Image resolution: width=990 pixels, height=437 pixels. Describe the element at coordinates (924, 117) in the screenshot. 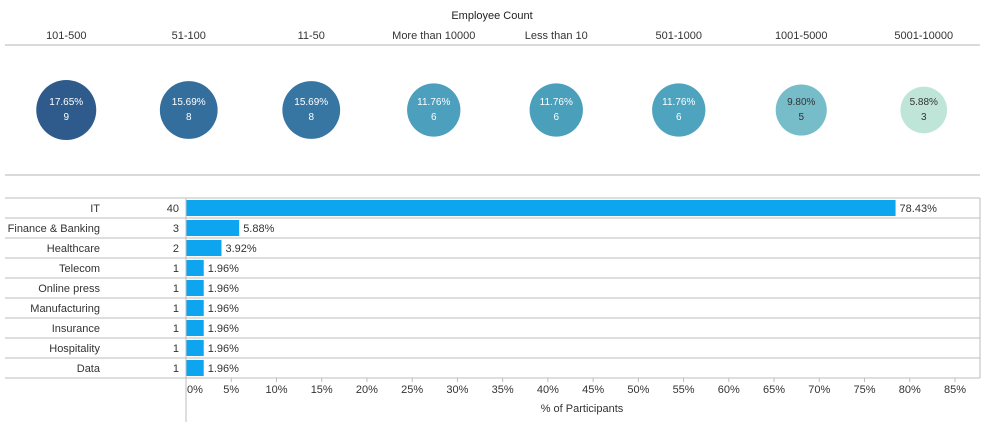

I see `bubble-count-label: 3` at that location.